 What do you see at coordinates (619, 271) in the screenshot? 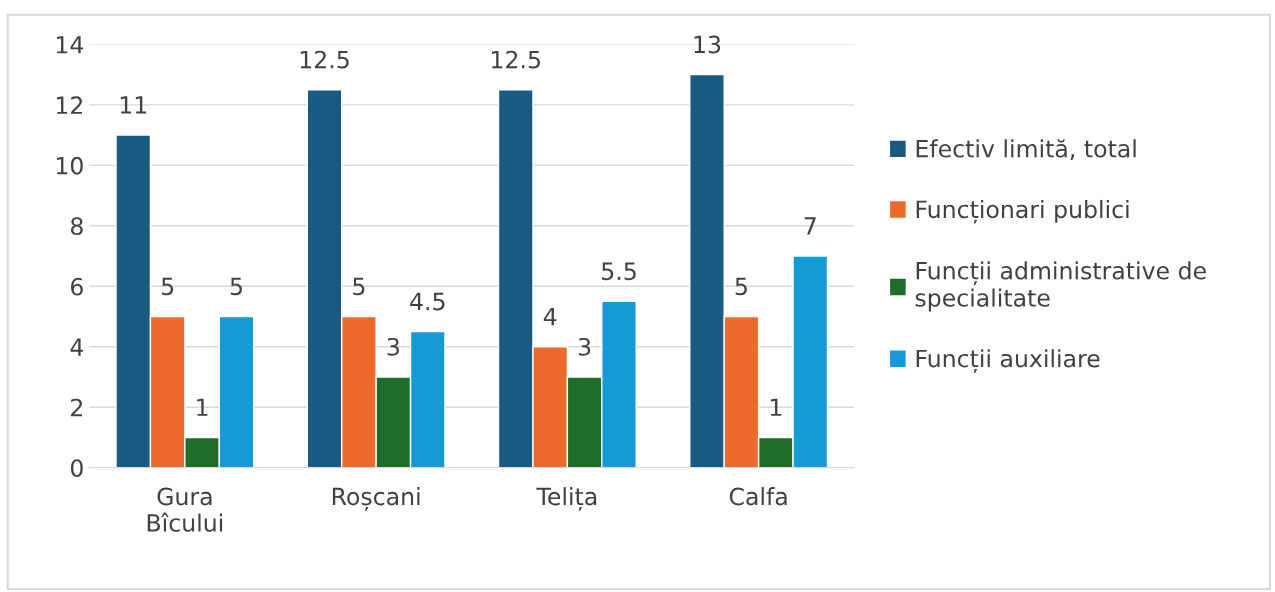
I see `data-label: 5.5` at bounding box center [619, 271].